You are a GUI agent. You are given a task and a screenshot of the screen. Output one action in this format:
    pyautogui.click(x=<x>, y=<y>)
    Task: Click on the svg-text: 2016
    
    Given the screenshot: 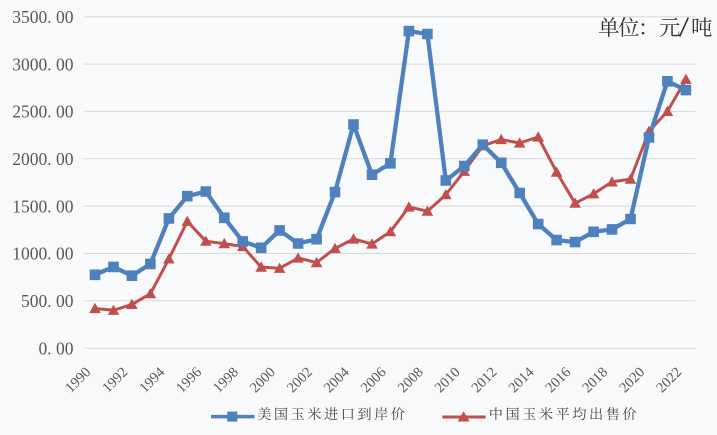 What is the action you would take?
    pyautogui.click(x=559, y=380)
    